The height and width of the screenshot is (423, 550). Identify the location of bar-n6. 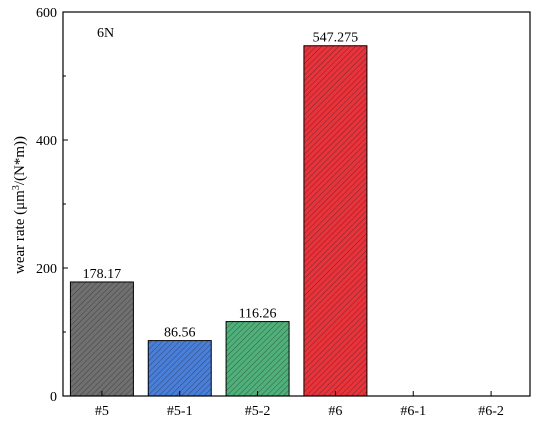
(335, 221).